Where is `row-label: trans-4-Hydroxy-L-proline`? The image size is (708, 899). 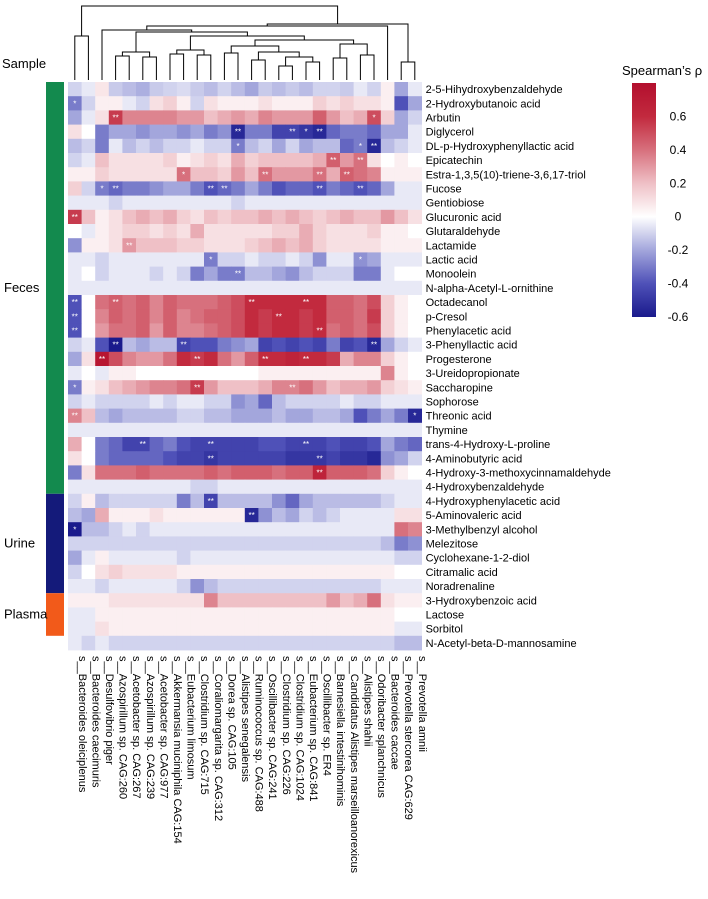 row-label: trans-4-Hydroxy-L-proline is located at coordinates (488, 445).